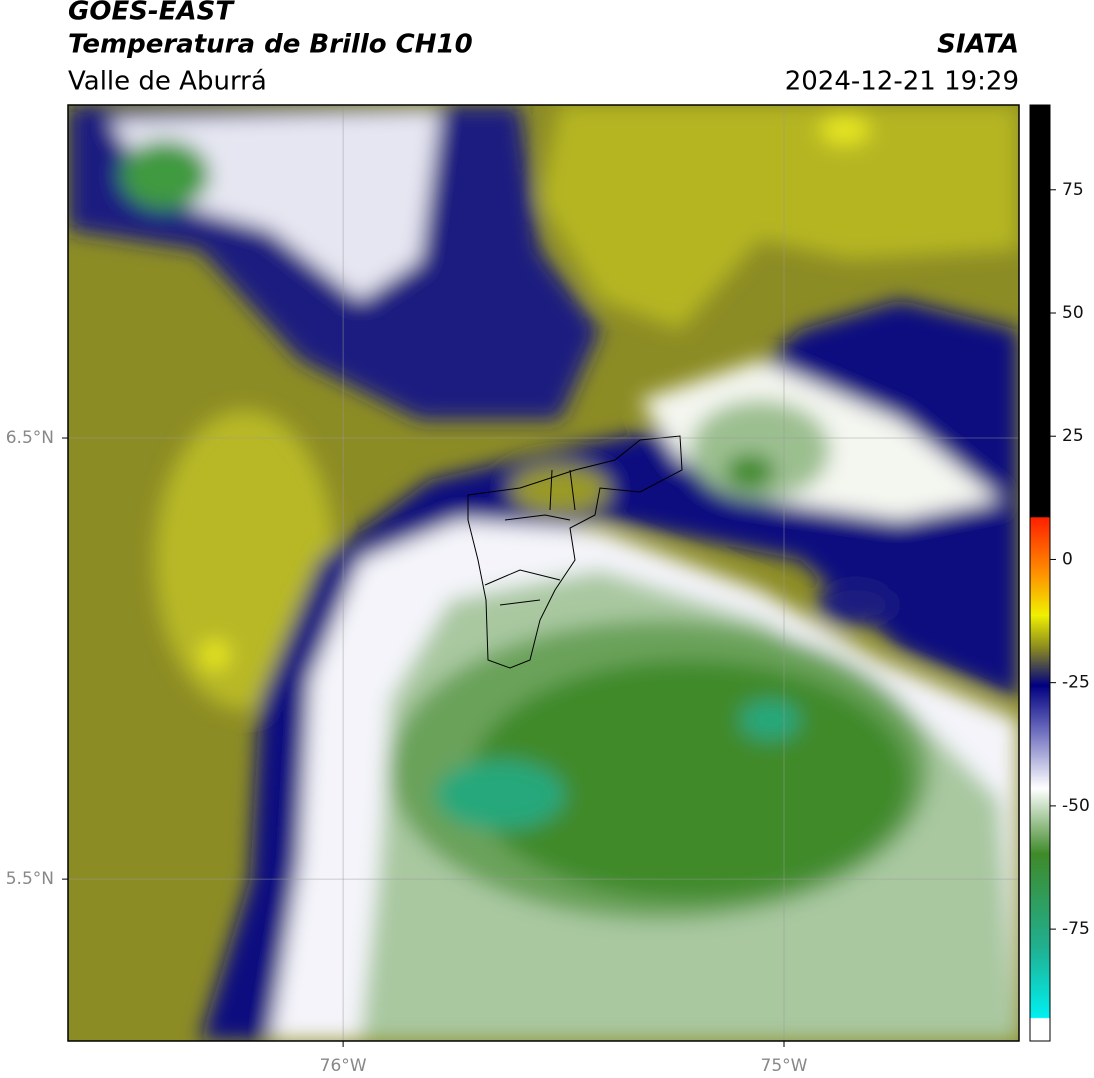 This screenshot has width=1094, height=1078. I want to click on region: Valle de Aburrá, so click(167, 82).